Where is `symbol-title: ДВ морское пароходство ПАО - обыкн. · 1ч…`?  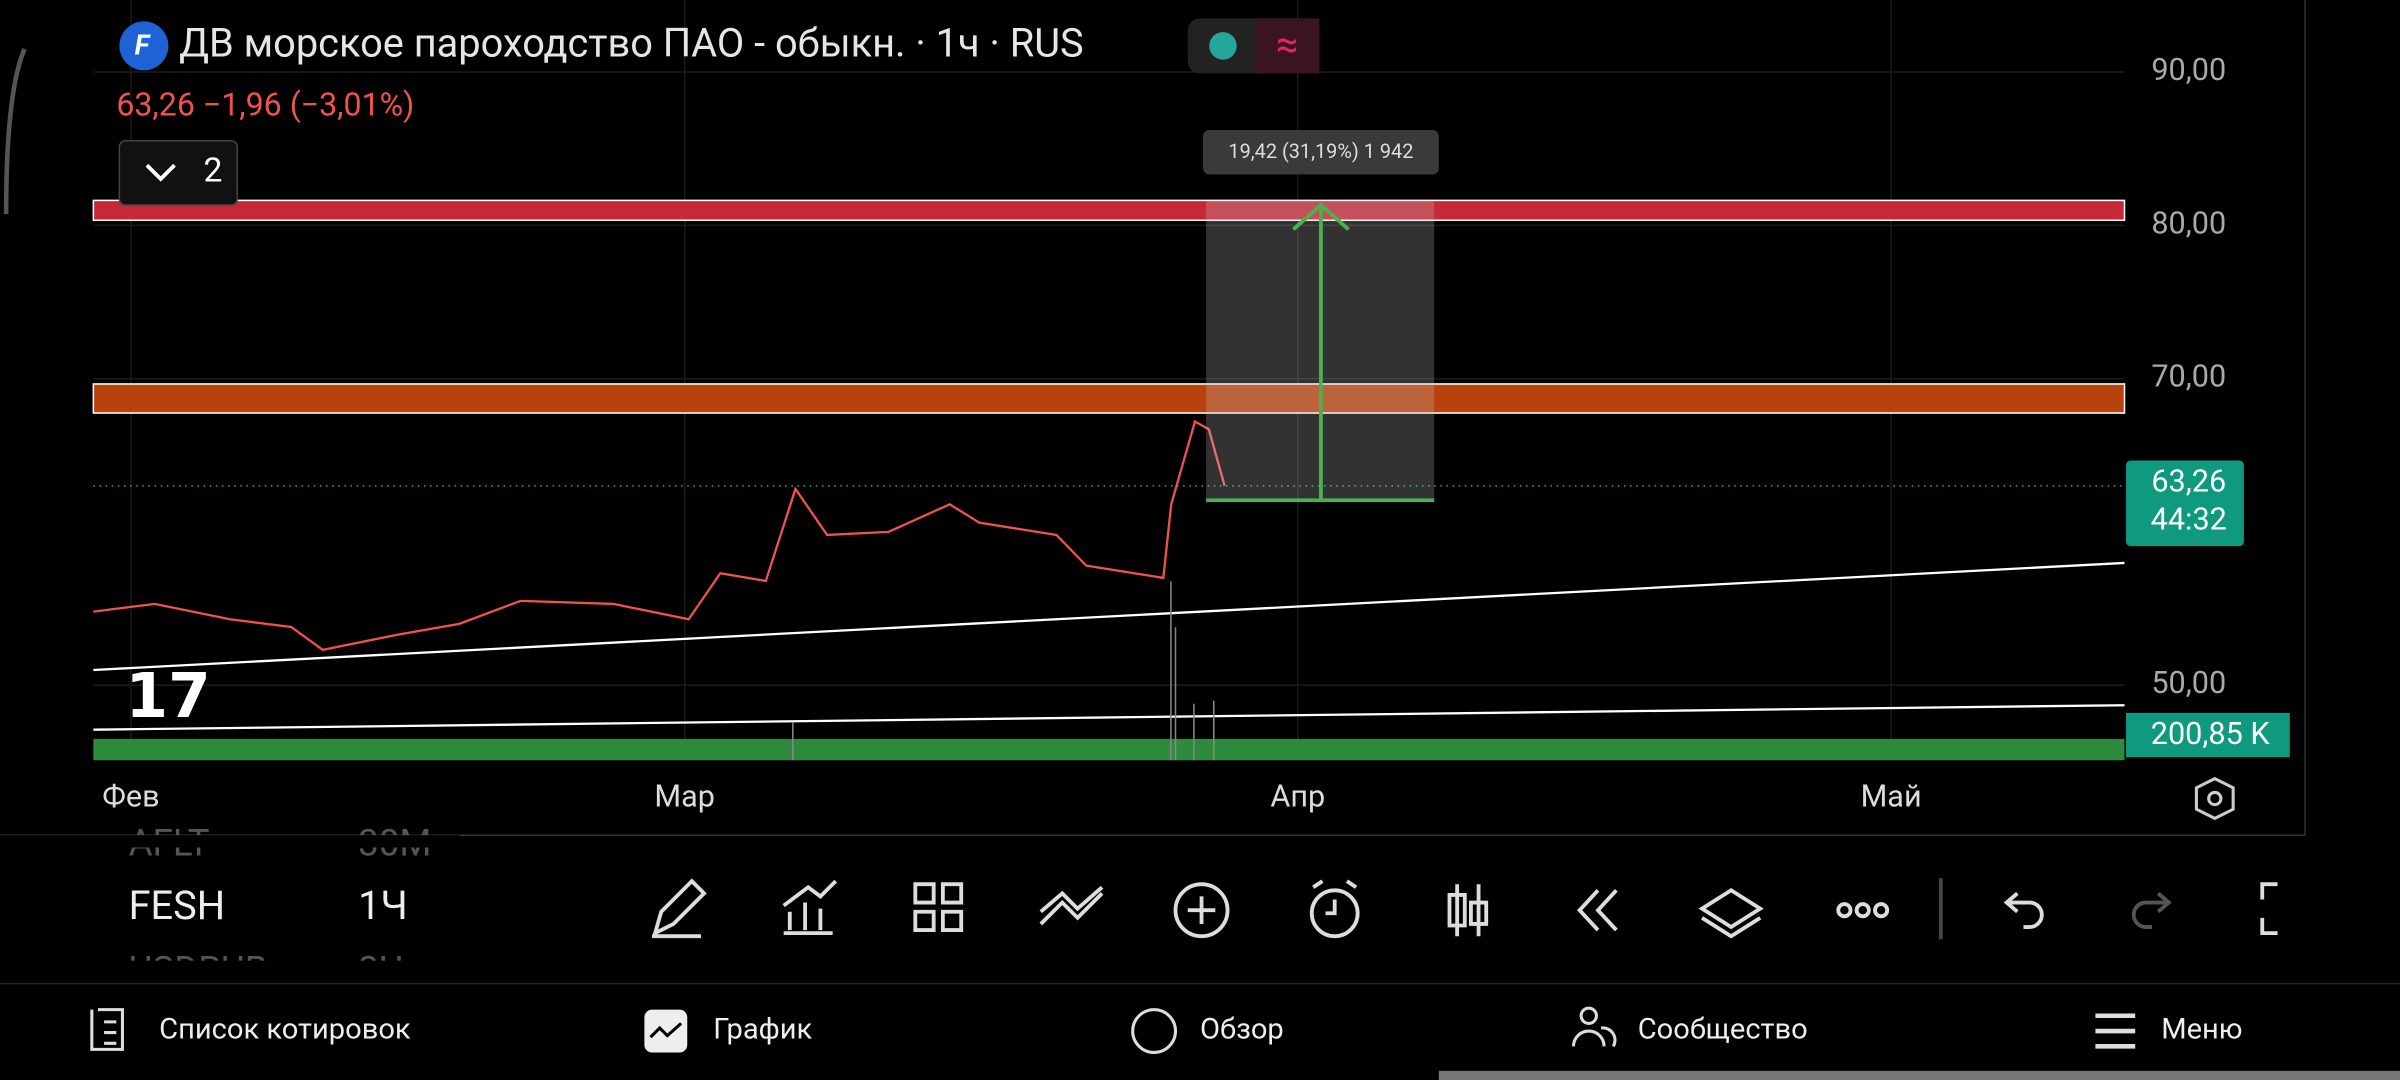 symbol-title: ДВ морское пароходство ПАО - обыкн. · 1ч… is located at coordinates (631, 42).